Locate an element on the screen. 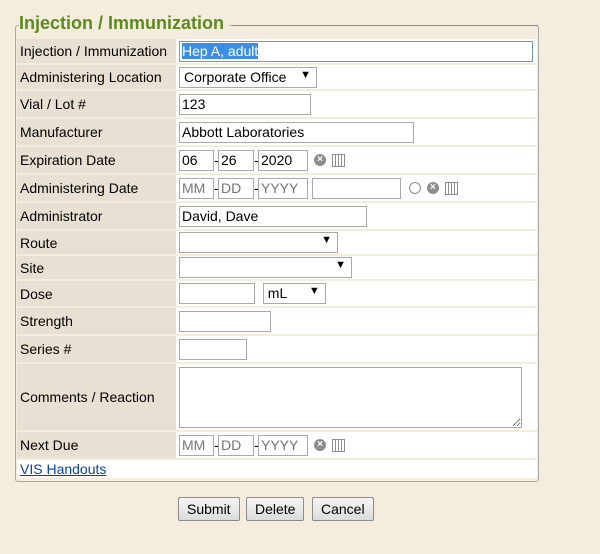 The image size is (600, 554). comments-label: Comments / Reaction is located at coordinates (96, 397).